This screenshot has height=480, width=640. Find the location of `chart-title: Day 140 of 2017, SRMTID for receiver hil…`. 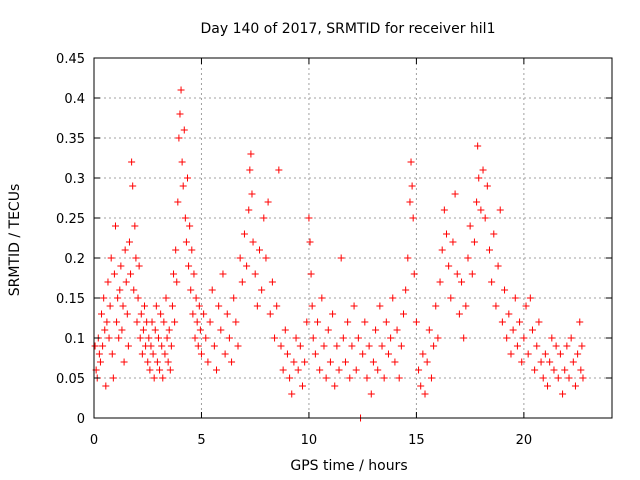

chart-title: Day 140 of 2017, SRMTID for receiver hil… is located at coordinates (348, 29).